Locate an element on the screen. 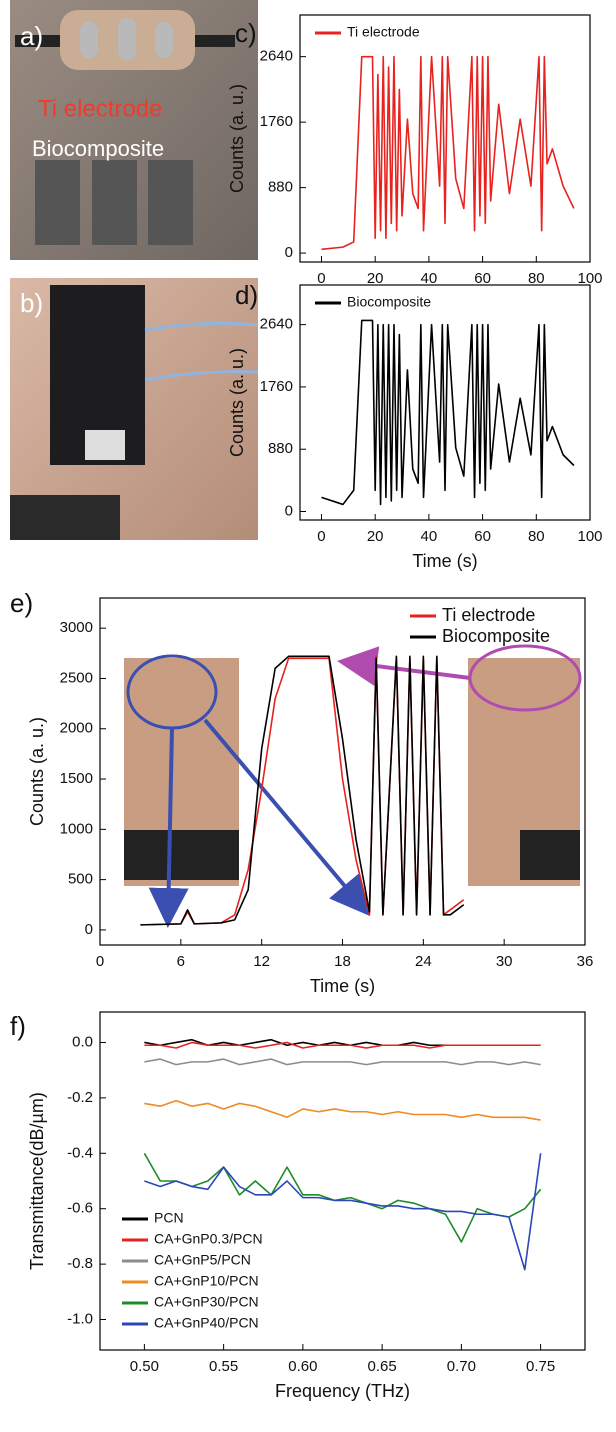 Image resolution: width=616 pixels, height=1432 pixels. panel-label: e) is located at coordinates (21, 603).